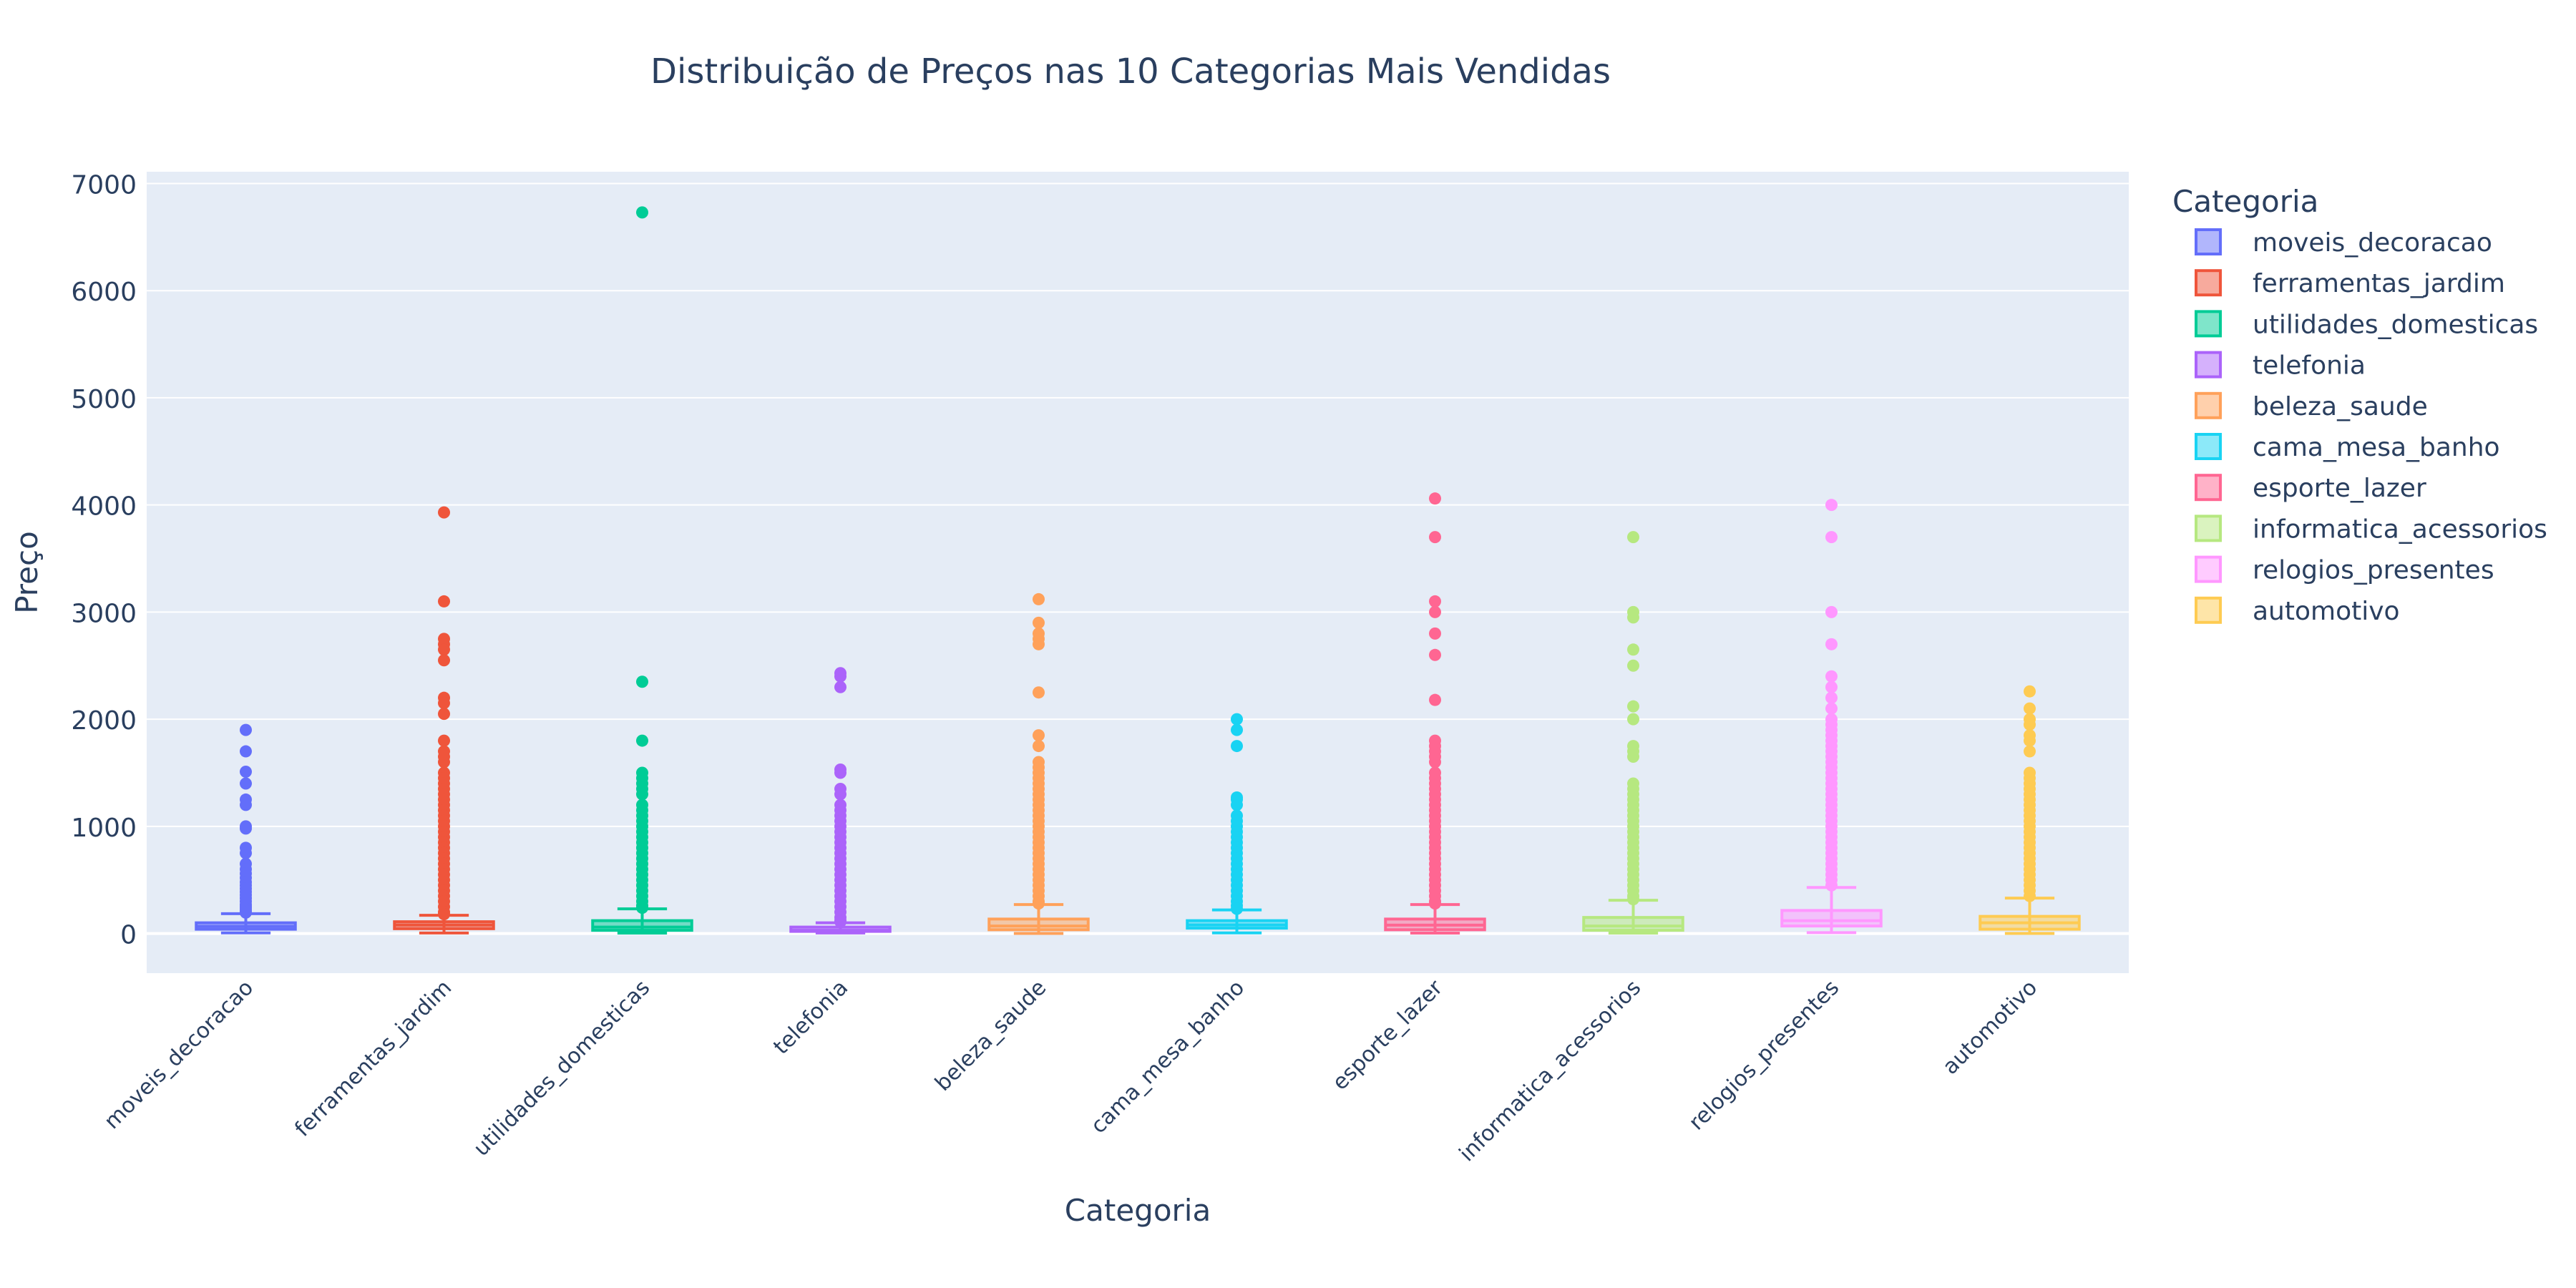 The image size is (2576, 1288). Describe the element at coordinates (2366, 324) in the screenshot. I see `legend-item-utilidades_domesticas: utilidades_domesticas` at that location.